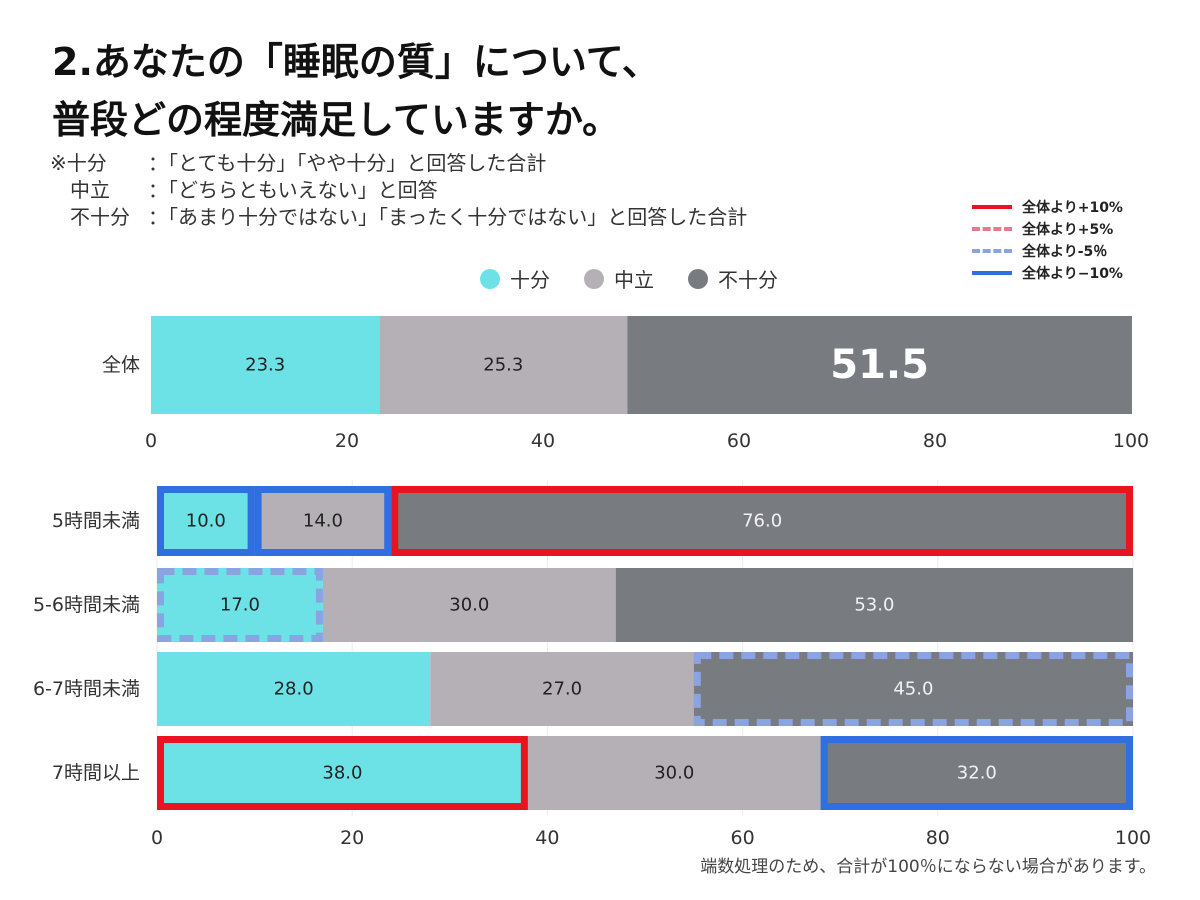 The image size is (1200, 900). Describe the element at coordinates (448, 217) in the screenshot. I see `note-text: ：「あまり十分ではない」「まったく十分ではない」と回答した合計` at that location.